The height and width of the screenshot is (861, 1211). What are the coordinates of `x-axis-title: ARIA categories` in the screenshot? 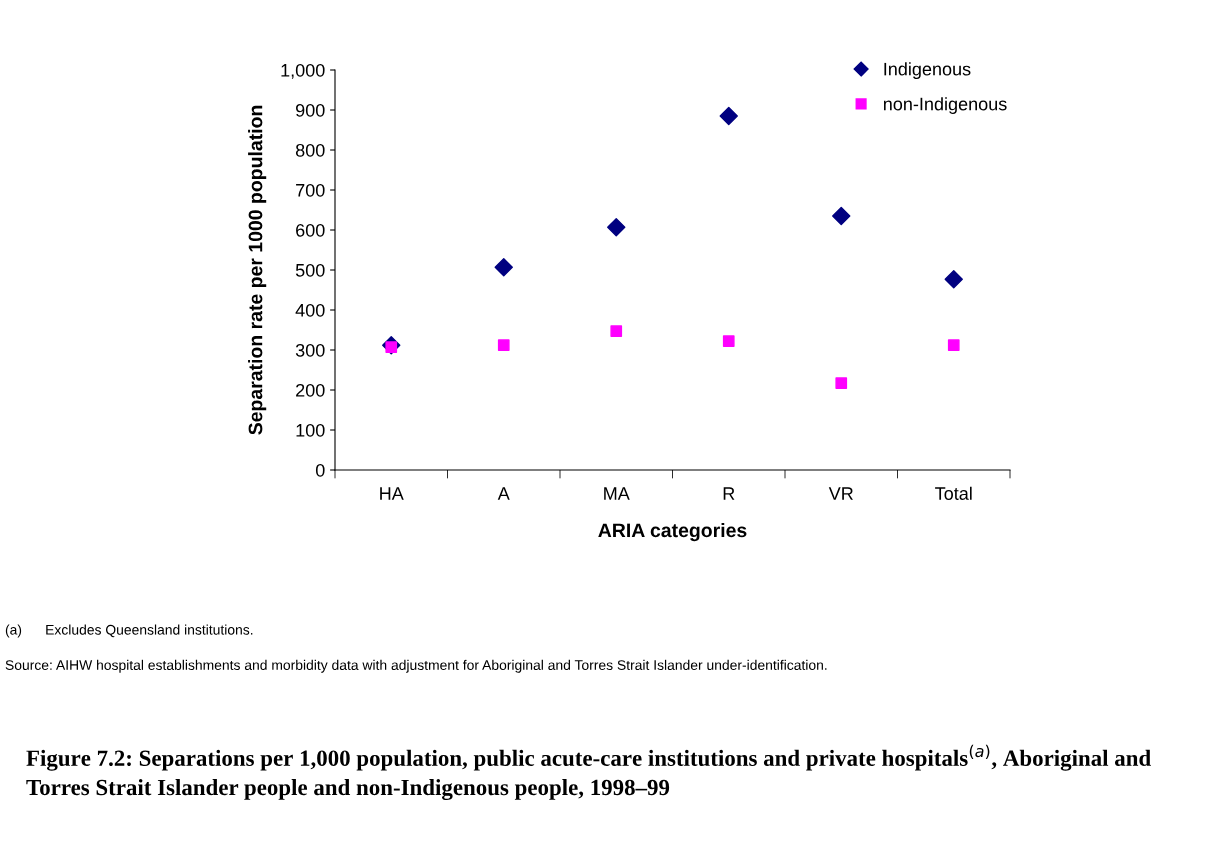 It's located at (672, 532).